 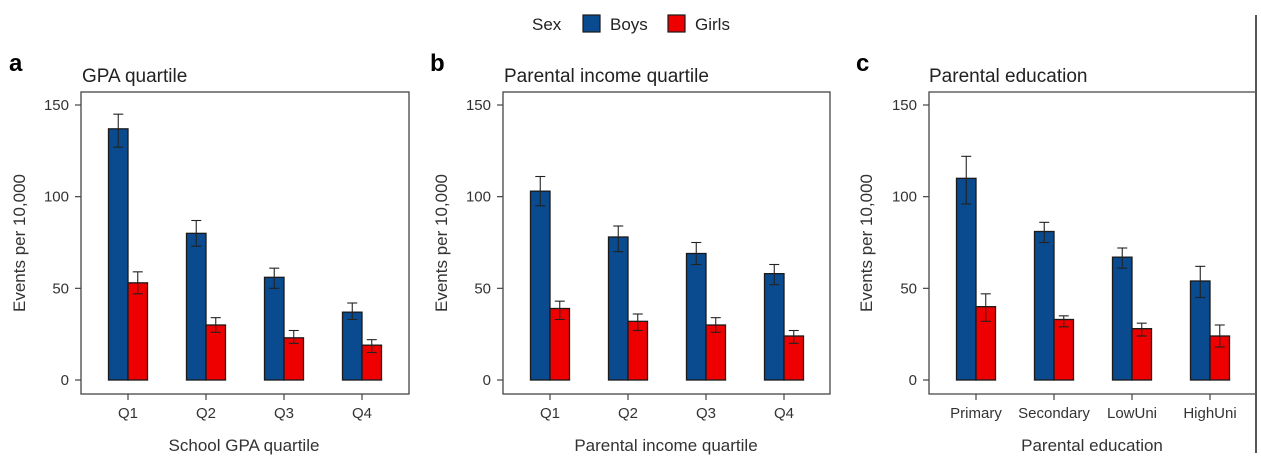 What do you see at coordinates (676, 23) in the screenshot?
I see `legend-swatch-girls` at bounding box center [676, 23].